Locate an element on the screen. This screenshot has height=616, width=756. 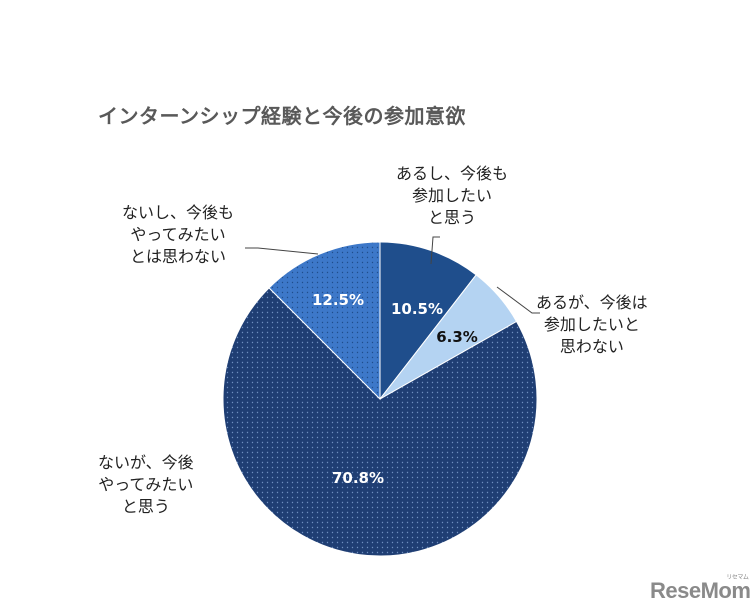
leader-lines is located at coordinates (392, 275).